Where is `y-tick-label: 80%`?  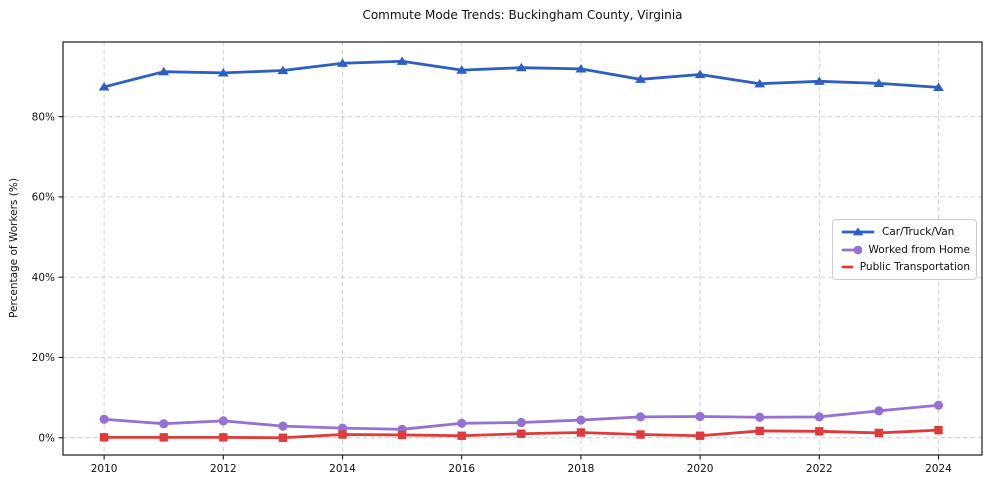
y-tick-label: 80% is located at coordinates (43, 117).